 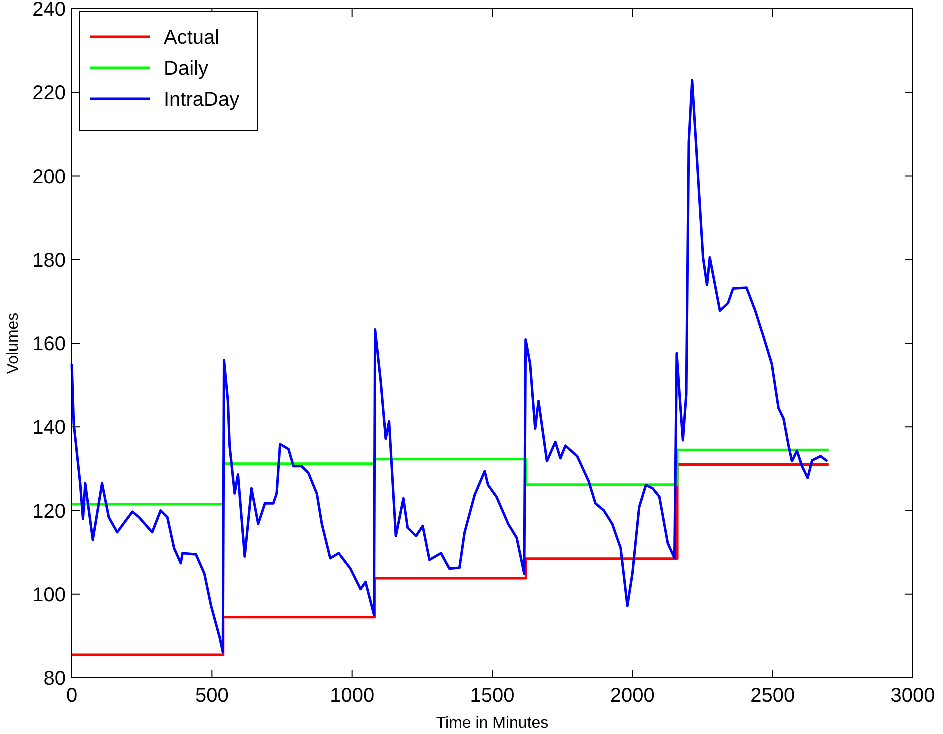 I want to click on y-tick-label: 100, so click(x=49, y=595).